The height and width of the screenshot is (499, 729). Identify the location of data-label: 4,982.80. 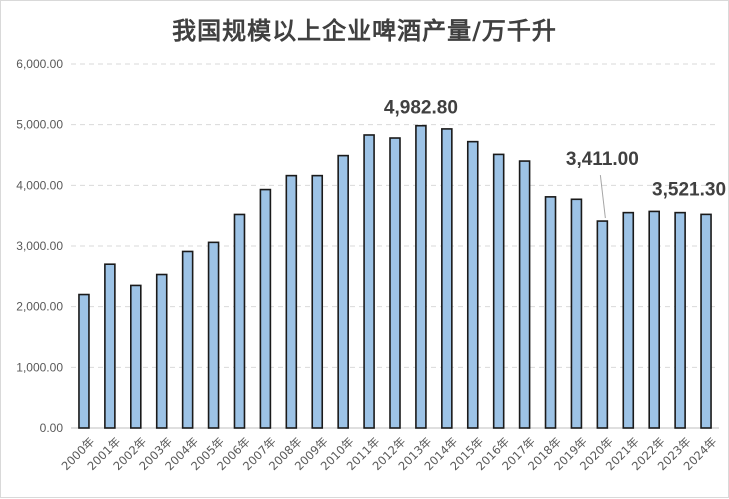
(421, 108).